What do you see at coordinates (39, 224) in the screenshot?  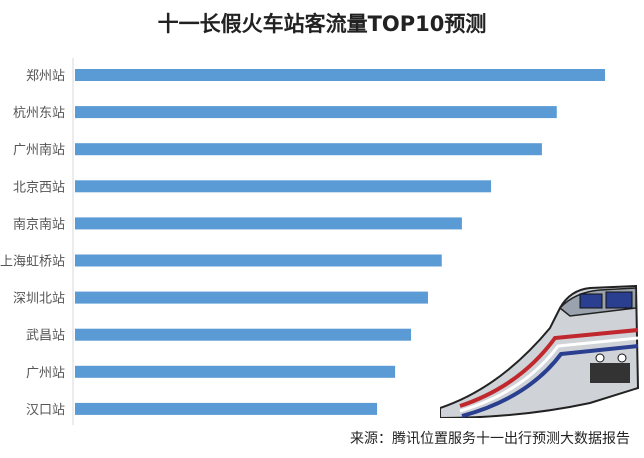 I see `category-label: 南京南站` at bounding box center [39, 224].